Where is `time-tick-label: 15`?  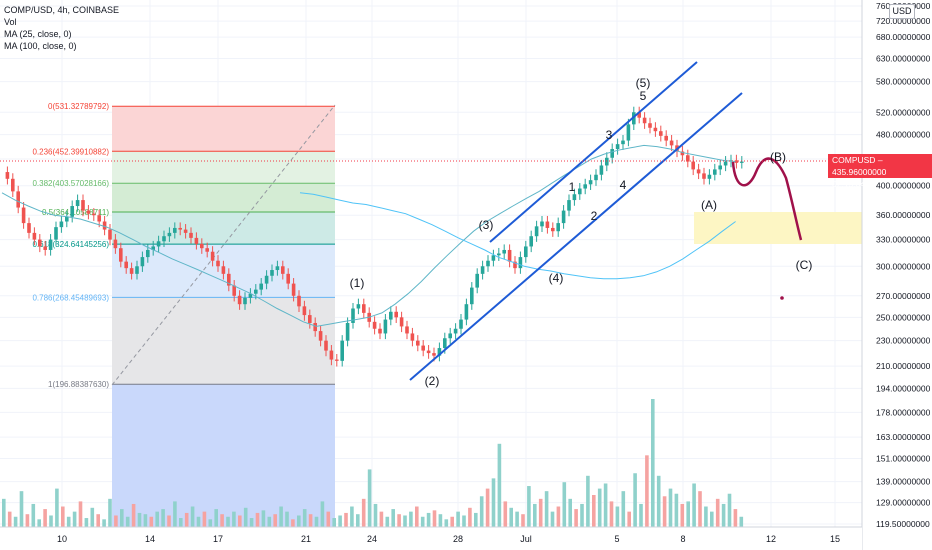
time-tick-label: 15 is located at coordinates (835, 539).